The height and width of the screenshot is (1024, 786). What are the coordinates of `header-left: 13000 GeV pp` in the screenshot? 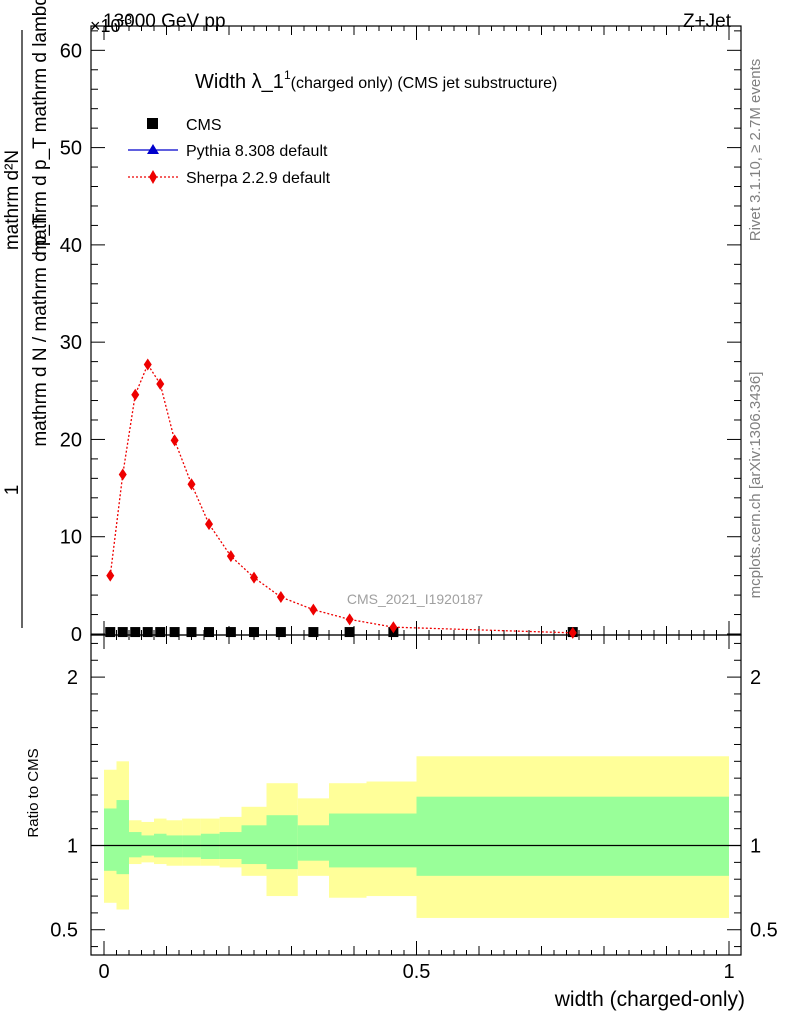 It's located at (164, 21).